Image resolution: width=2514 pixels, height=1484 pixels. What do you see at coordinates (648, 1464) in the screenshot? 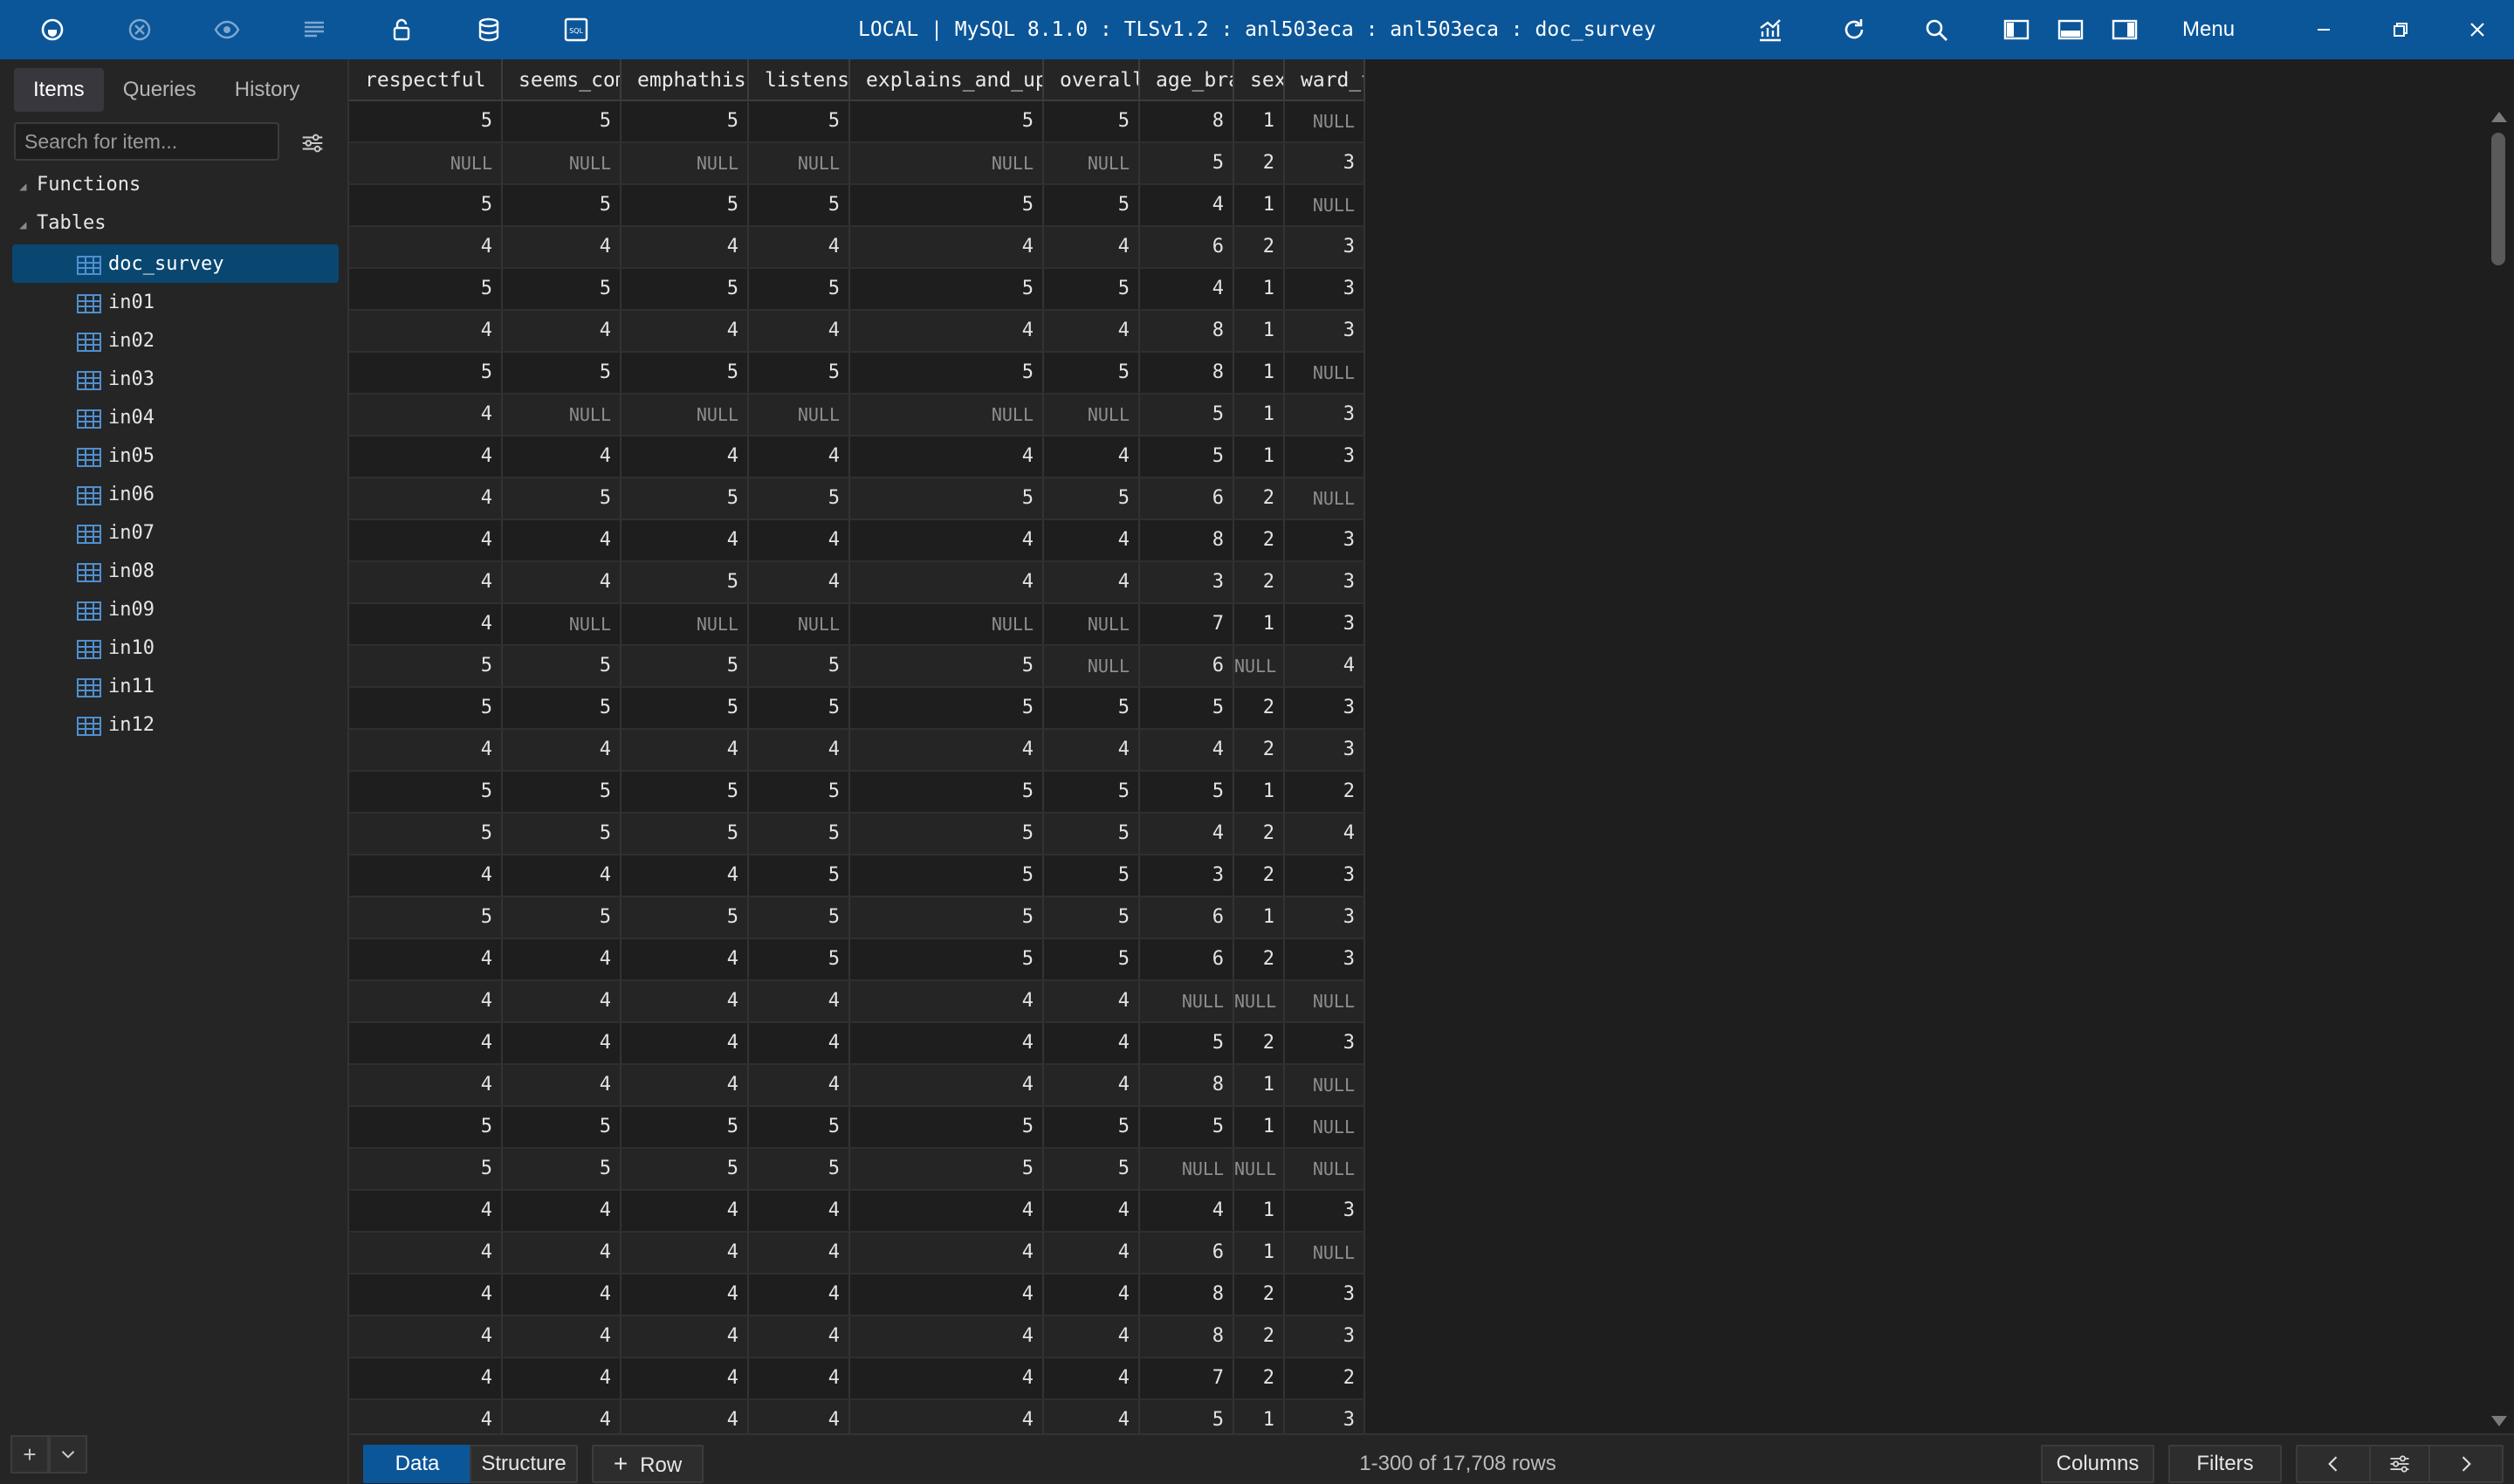
I see `add-row-button: + Row` at bounding box center [648, 1464].